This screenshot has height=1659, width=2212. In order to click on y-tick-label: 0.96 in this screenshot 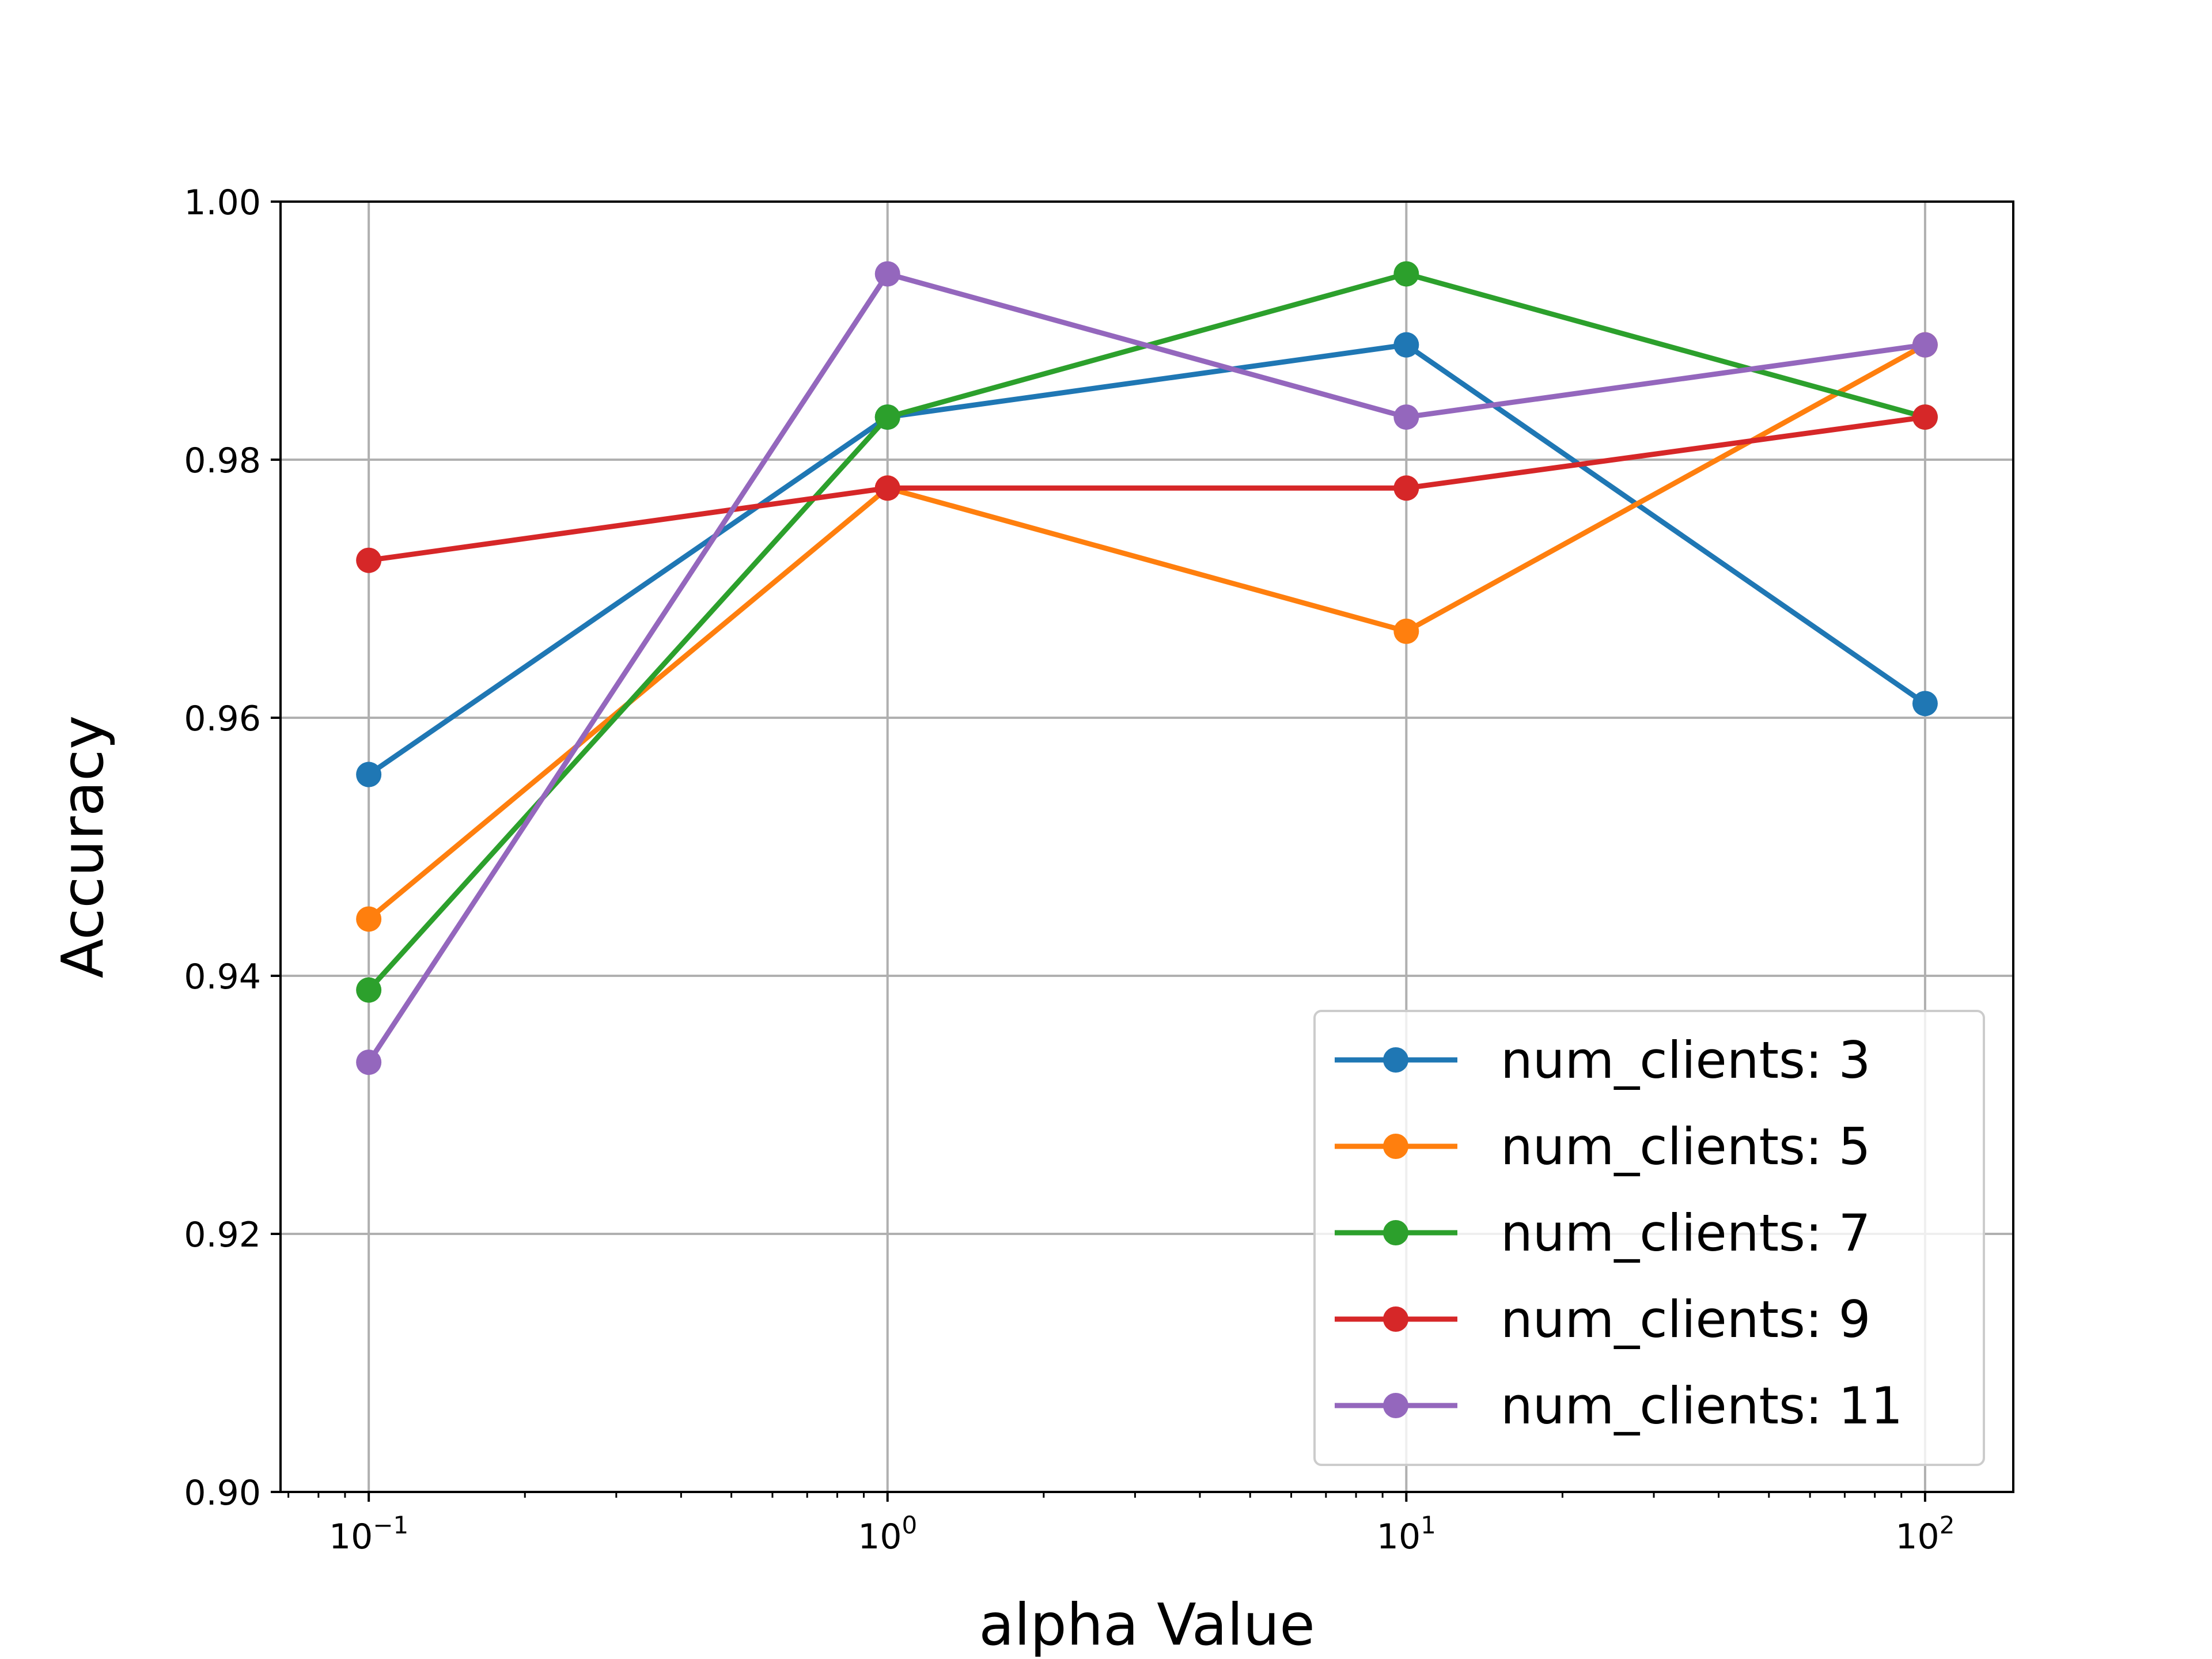, I will do `click(222, 719)`.